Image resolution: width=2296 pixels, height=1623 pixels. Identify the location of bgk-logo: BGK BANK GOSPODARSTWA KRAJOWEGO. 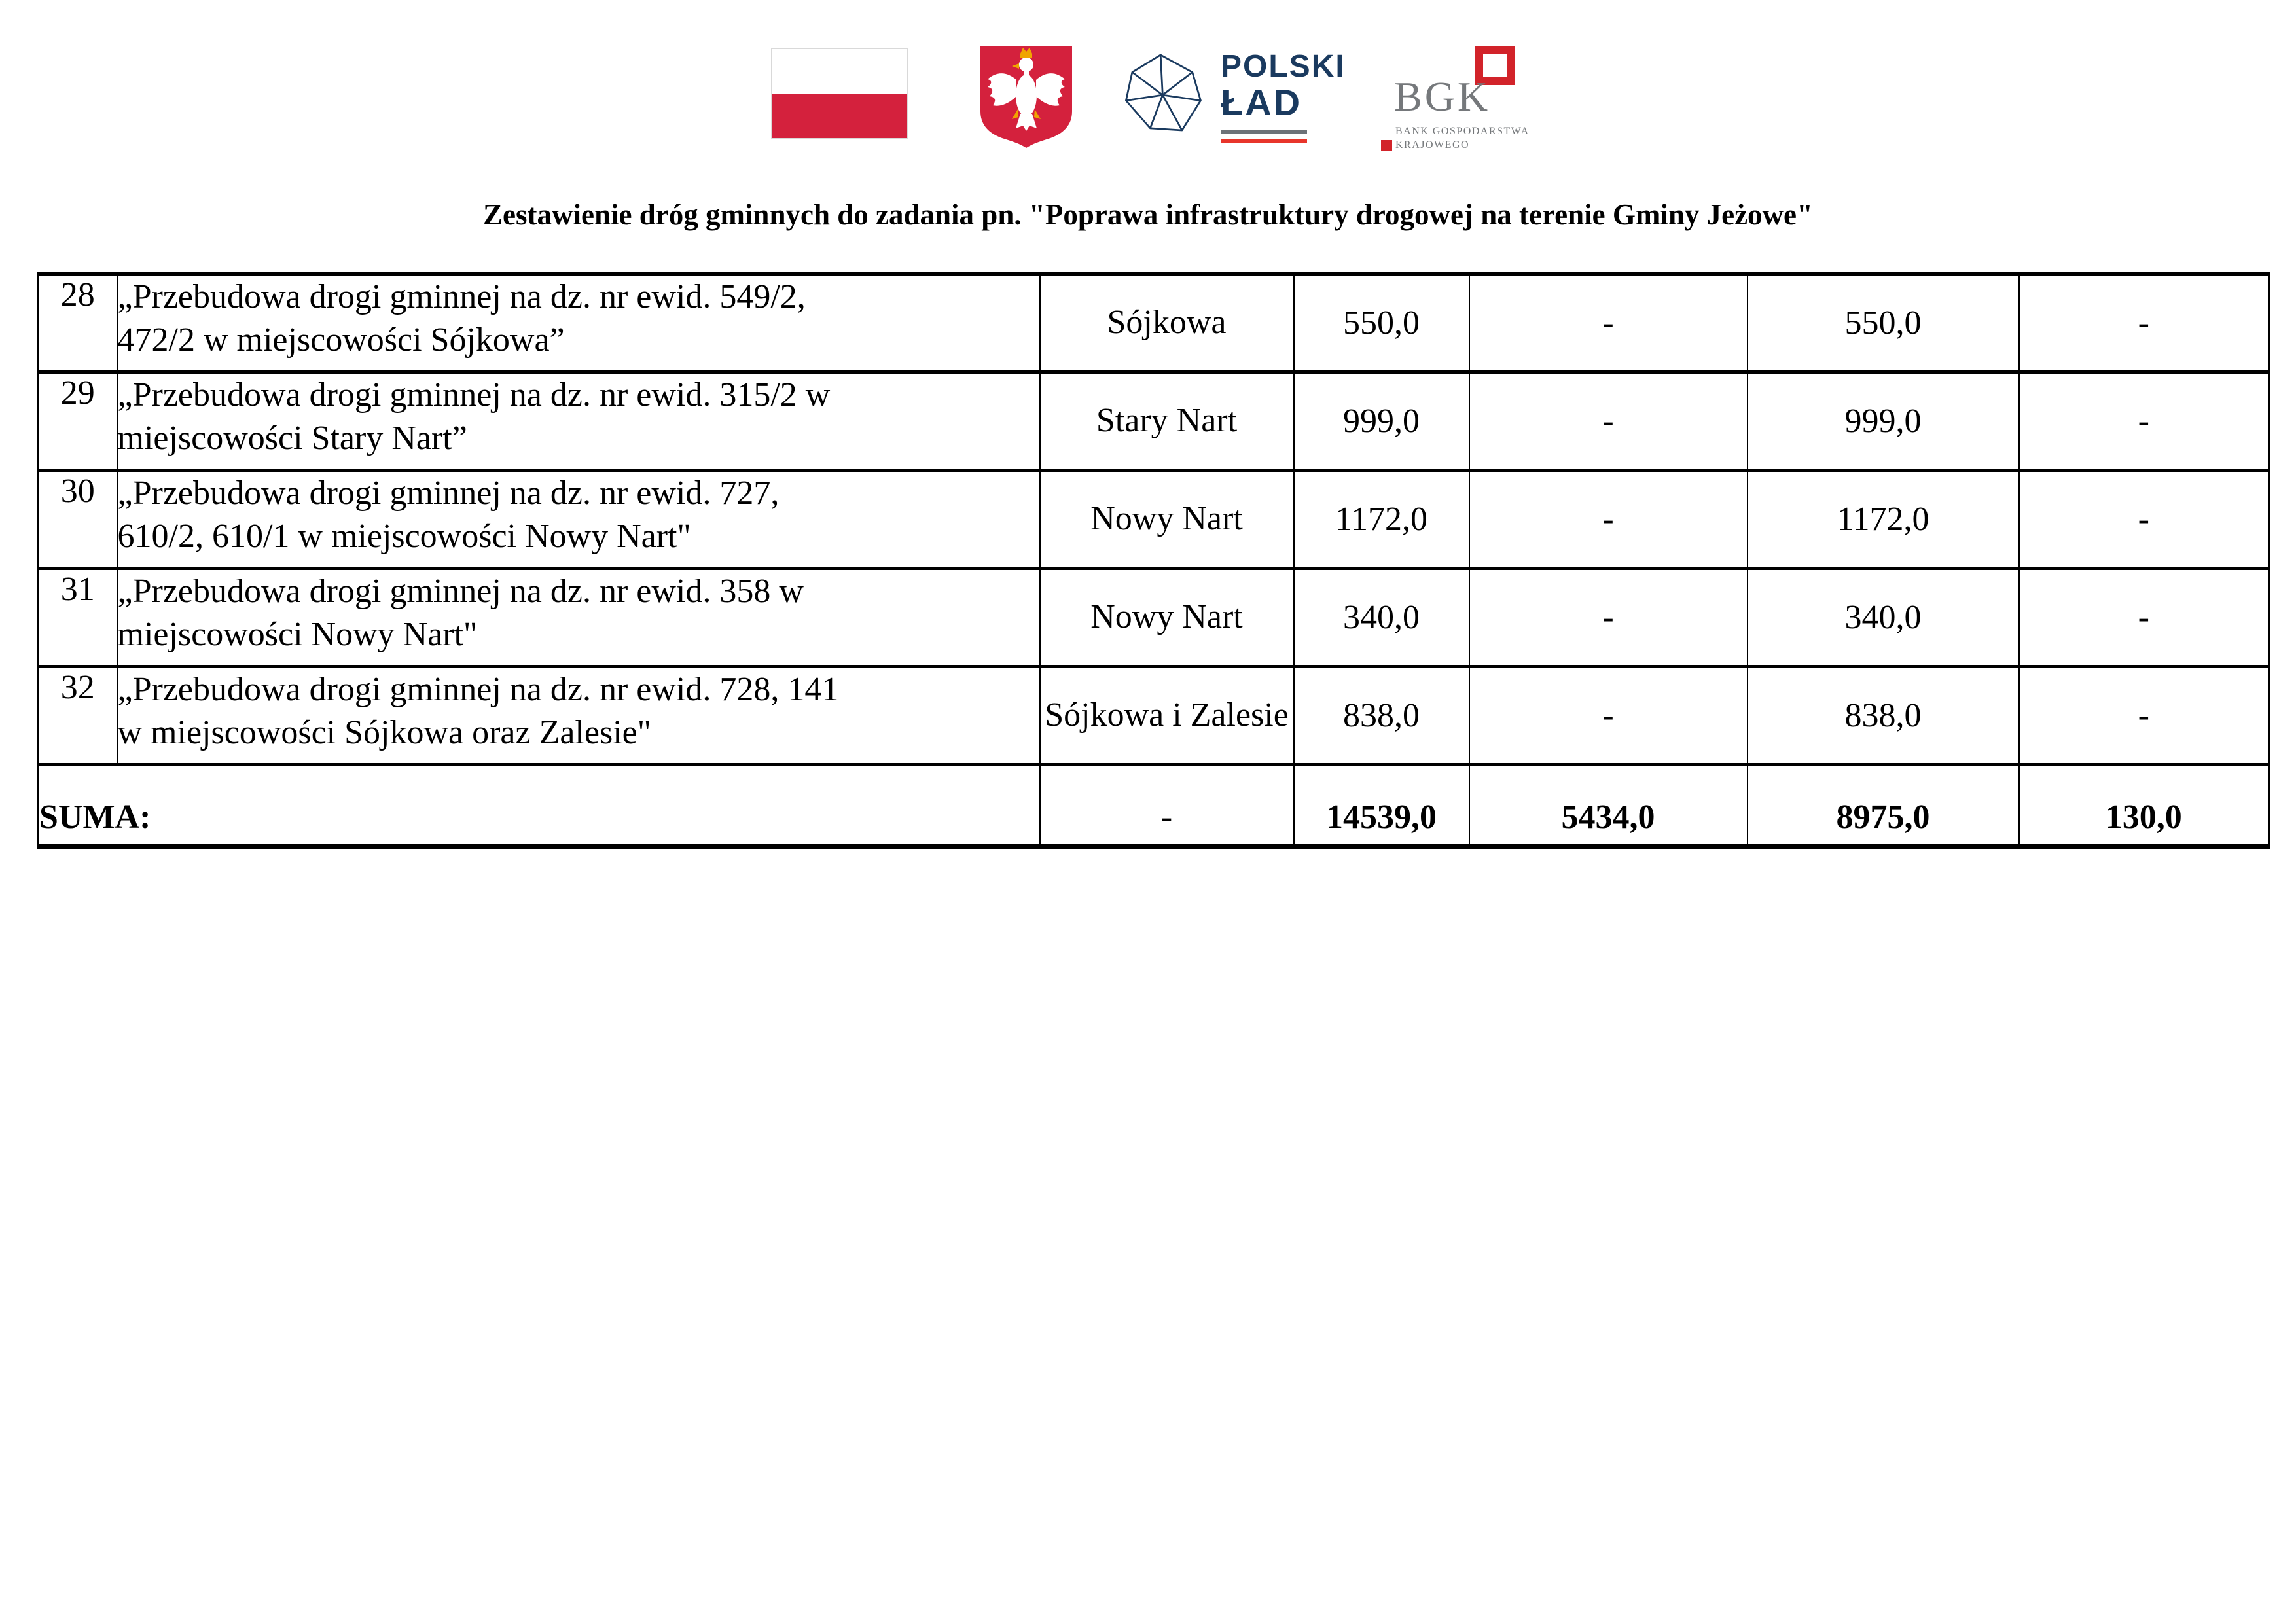
(1461, 98).